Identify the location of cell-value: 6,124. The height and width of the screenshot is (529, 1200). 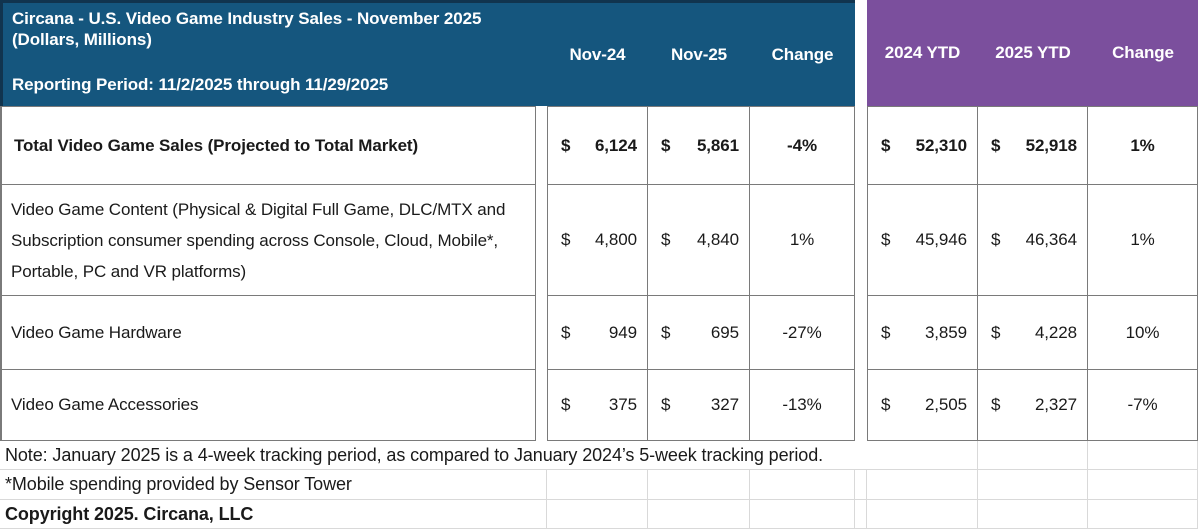
(615, 145).